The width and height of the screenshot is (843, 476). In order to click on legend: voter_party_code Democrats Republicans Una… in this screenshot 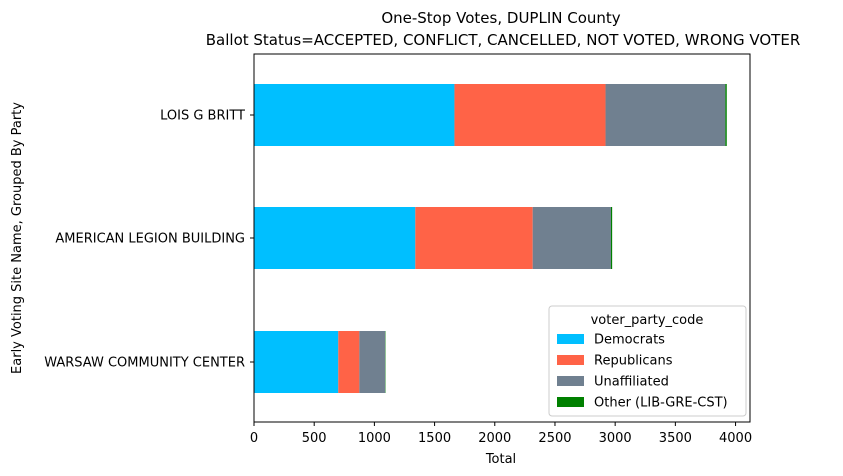, I will do `click(647, 361)`.